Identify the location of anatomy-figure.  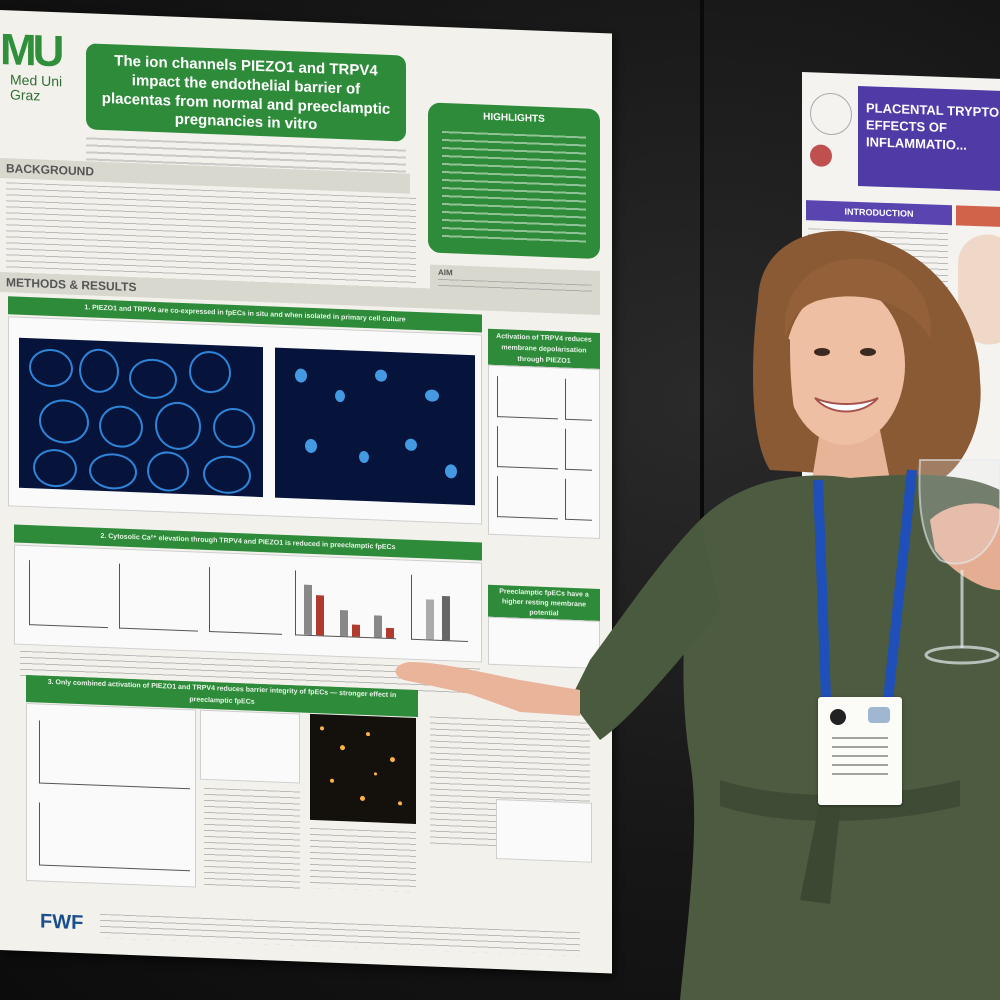
(979, 289).